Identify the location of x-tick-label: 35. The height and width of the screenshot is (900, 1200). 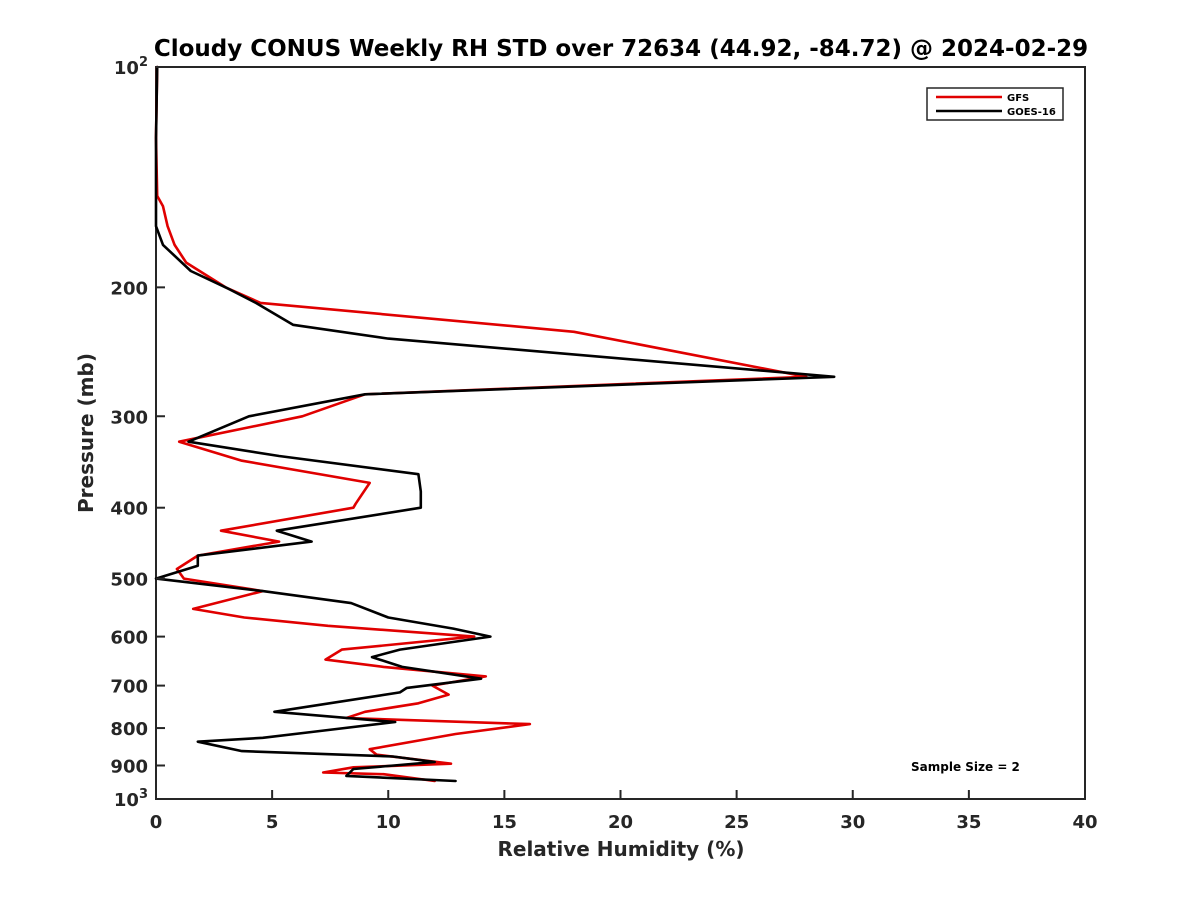
(968, 822).